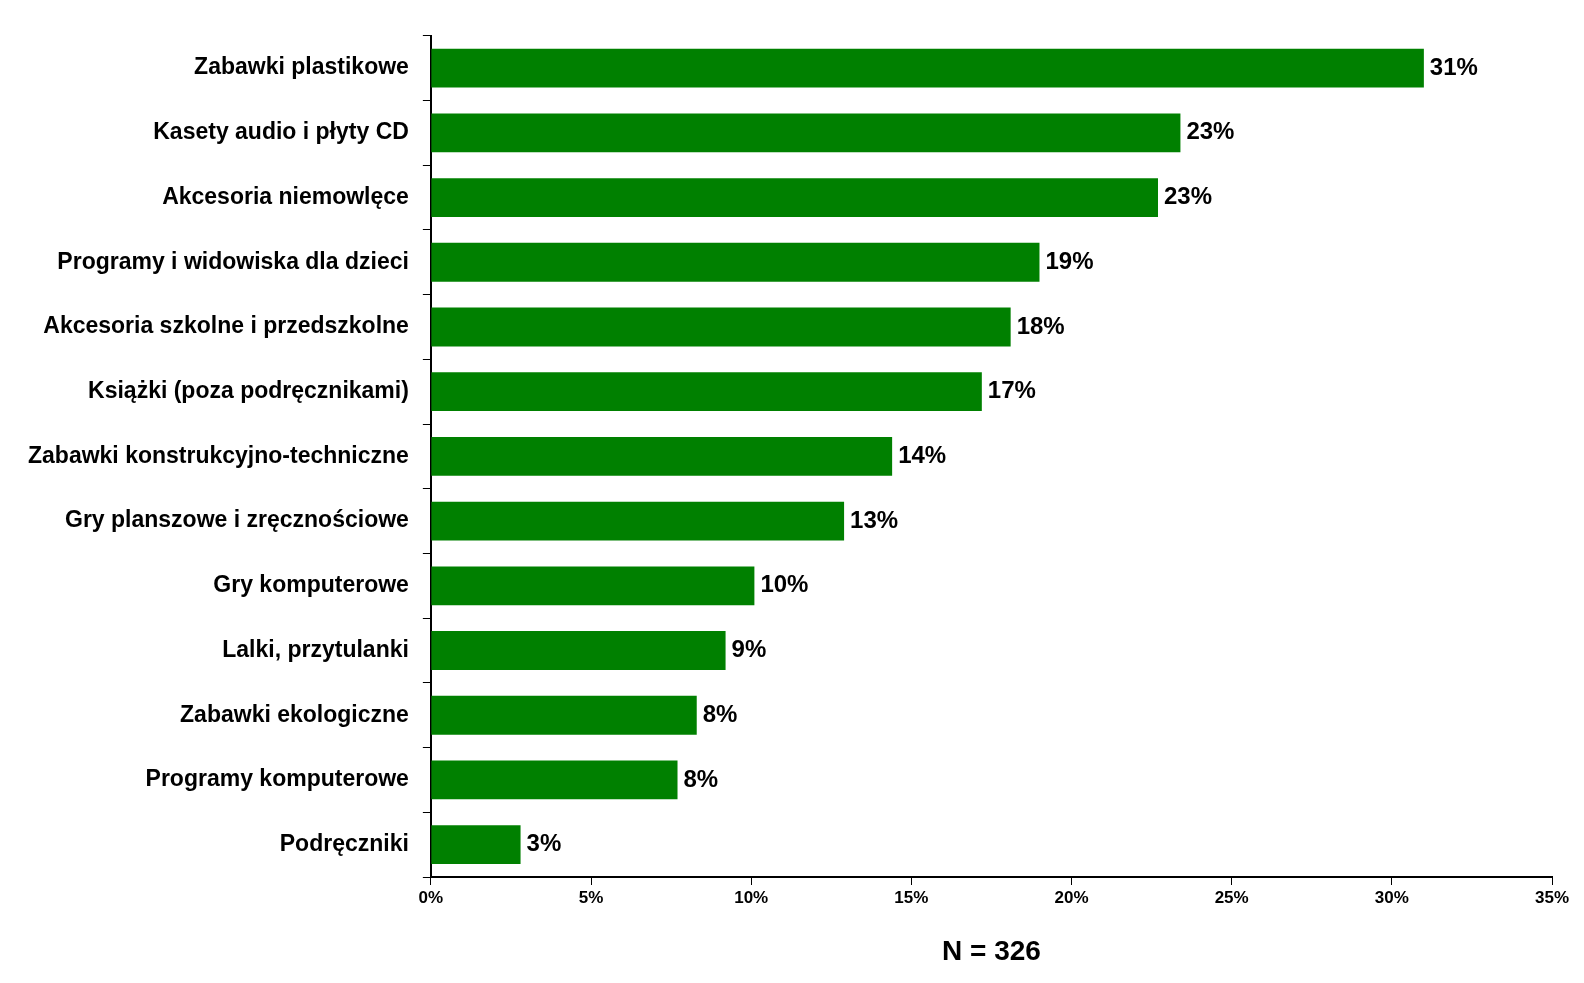 This screenshot has width=1584, height=983. What do you see at coordinates (248, 390) in the screenshot?
I see `y-tick-label: Książki (poza podręcznikami)` at bounding box center [248, 390].